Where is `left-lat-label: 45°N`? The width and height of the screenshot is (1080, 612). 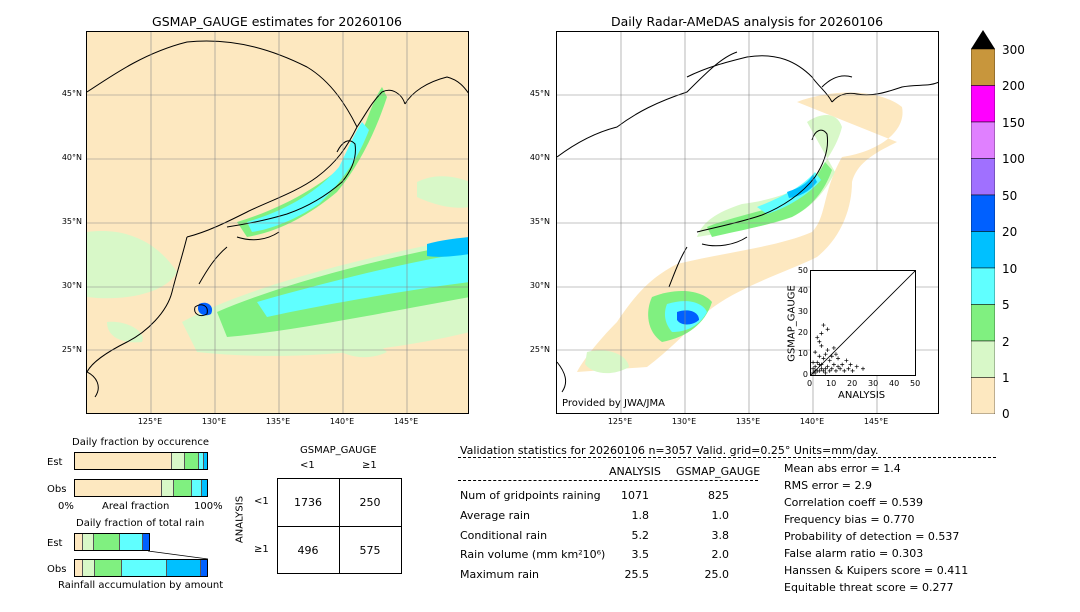
left-lat-label: 45°N is located at coordinates (71, 93).